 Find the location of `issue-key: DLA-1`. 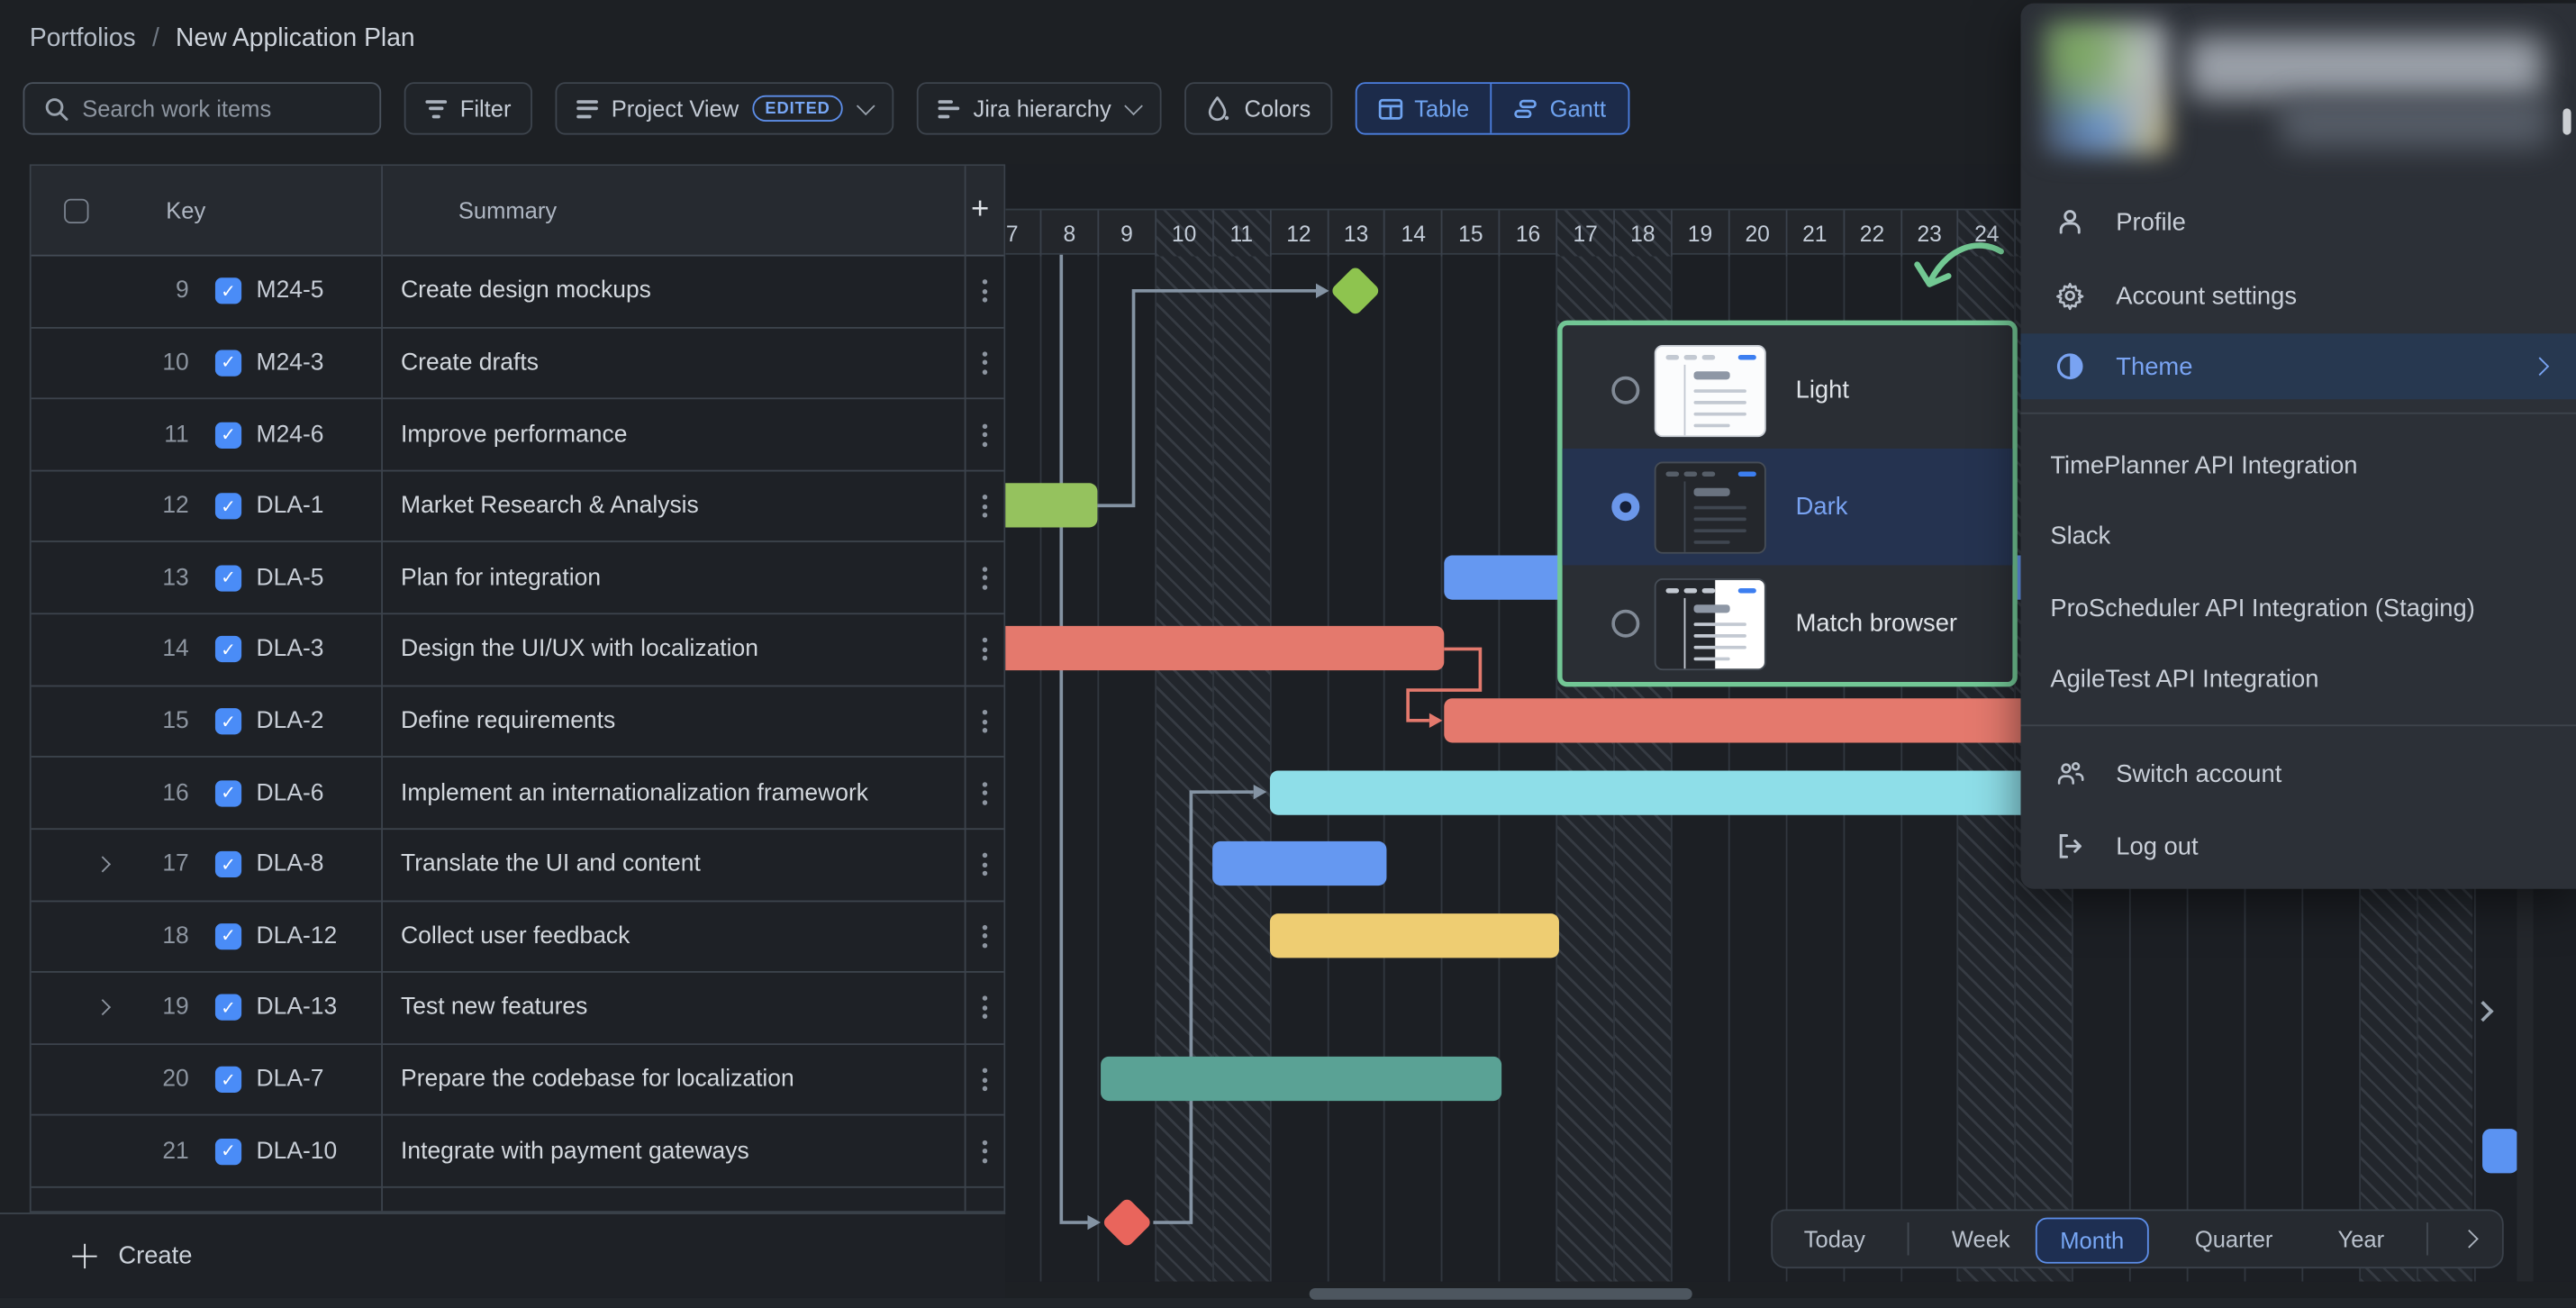

issue-key: DLA-1 is located at coordinates (290, 506).